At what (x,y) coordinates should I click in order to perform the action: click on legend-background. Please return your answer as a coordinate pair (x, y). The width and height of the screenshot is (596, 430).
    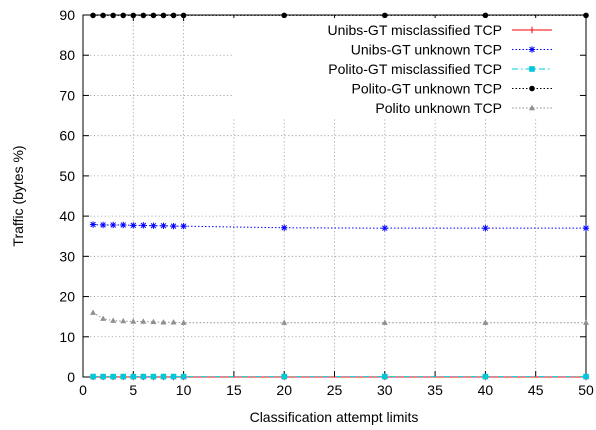
    Looking at the image, I should click on (404, 68).